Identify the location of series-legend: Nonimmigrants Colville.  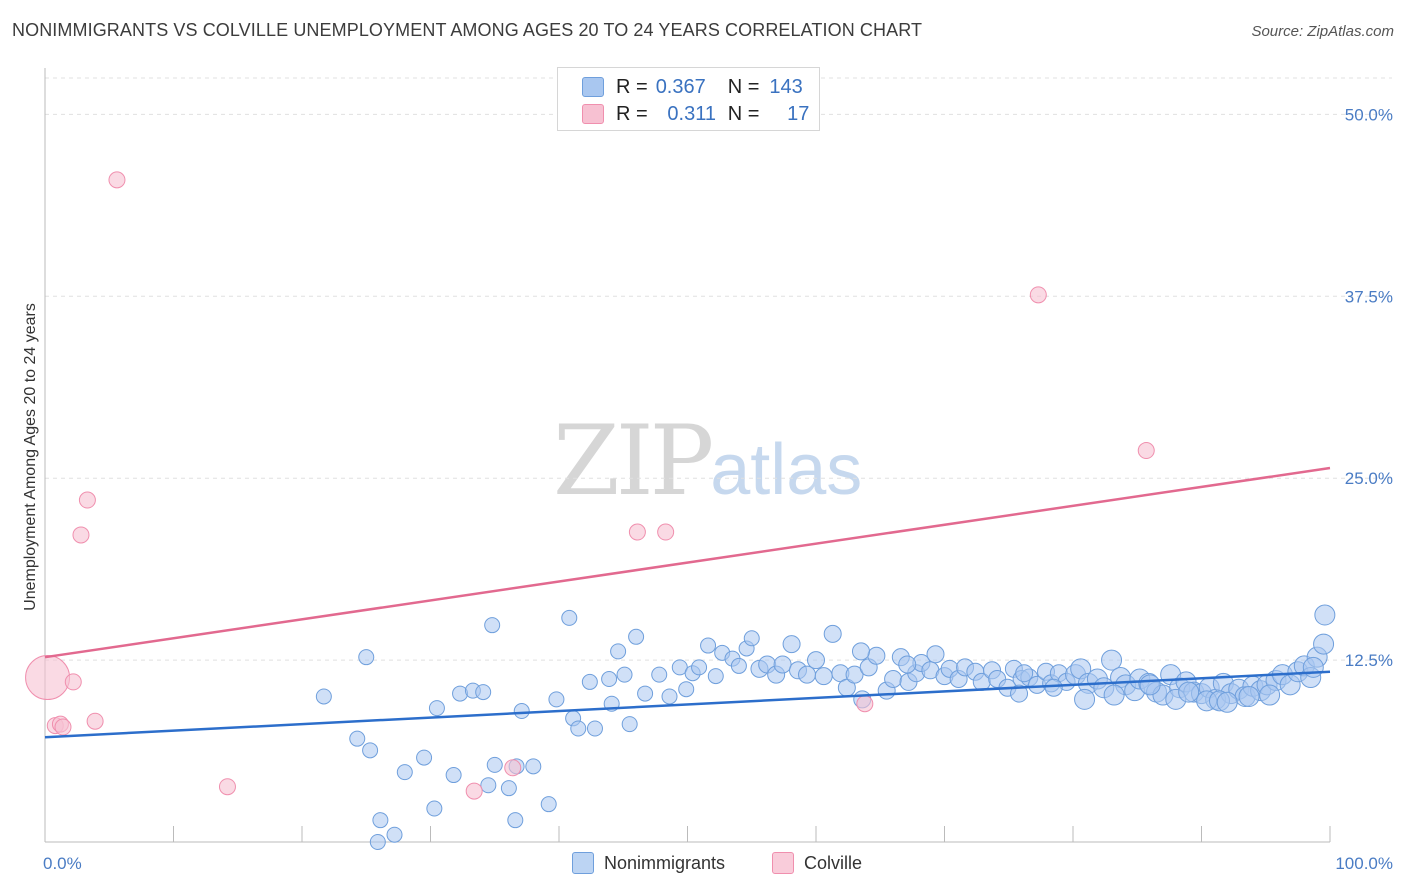
(703, 865).